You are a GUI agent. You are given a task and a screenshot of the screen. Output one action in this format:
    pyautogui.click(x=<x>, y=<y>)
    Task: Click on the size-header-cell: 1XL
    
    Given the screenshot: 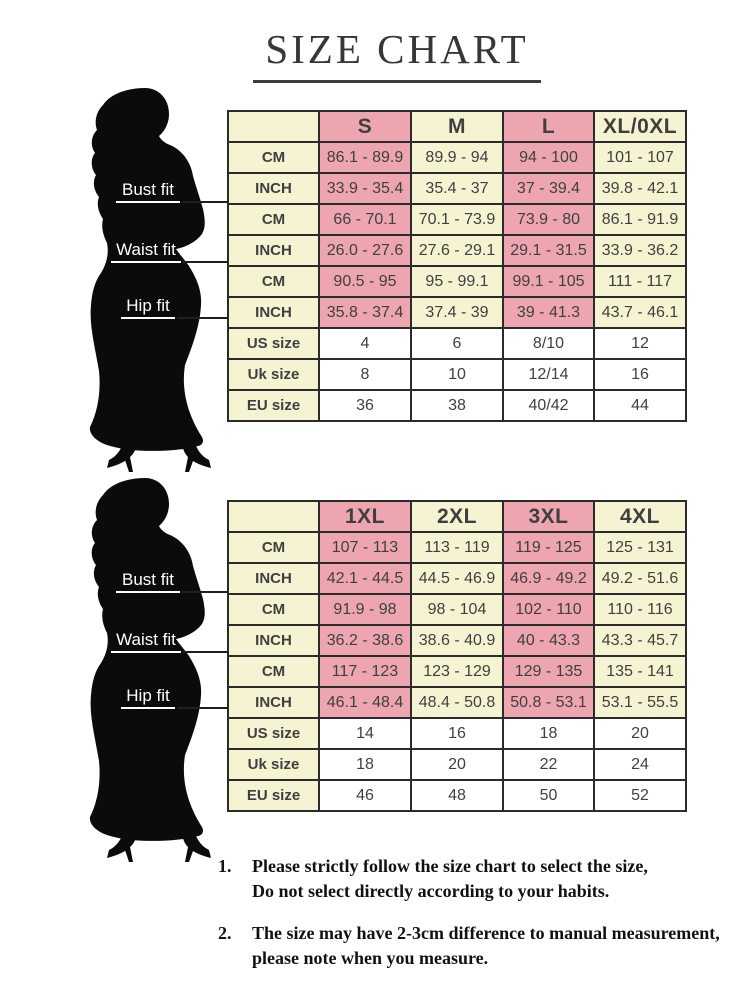 What is the action you would take?
    pyautogui.click(x=365, y=516)
    